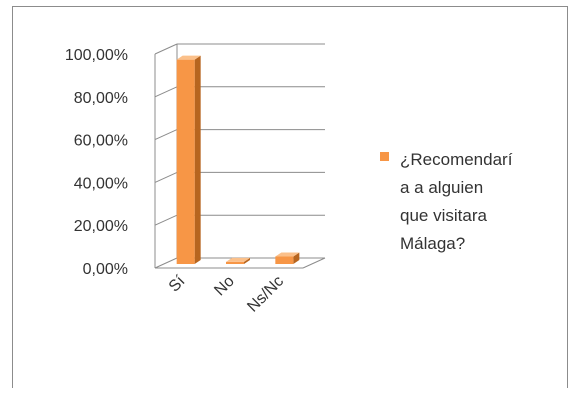  Describe the element at coordinates (105, 269) in the screenshot. I see `y-tick-label: 0,00%` at that location.